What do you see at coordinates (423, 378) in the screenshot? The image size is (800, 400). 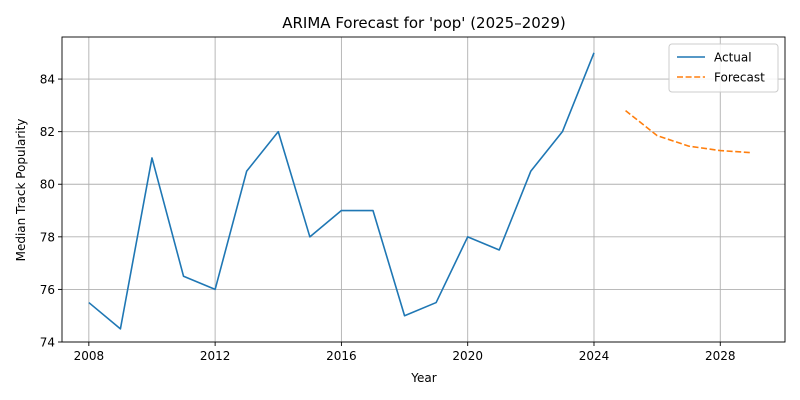 I see `x-axis-label: Year` at bounding box center [423, 378].